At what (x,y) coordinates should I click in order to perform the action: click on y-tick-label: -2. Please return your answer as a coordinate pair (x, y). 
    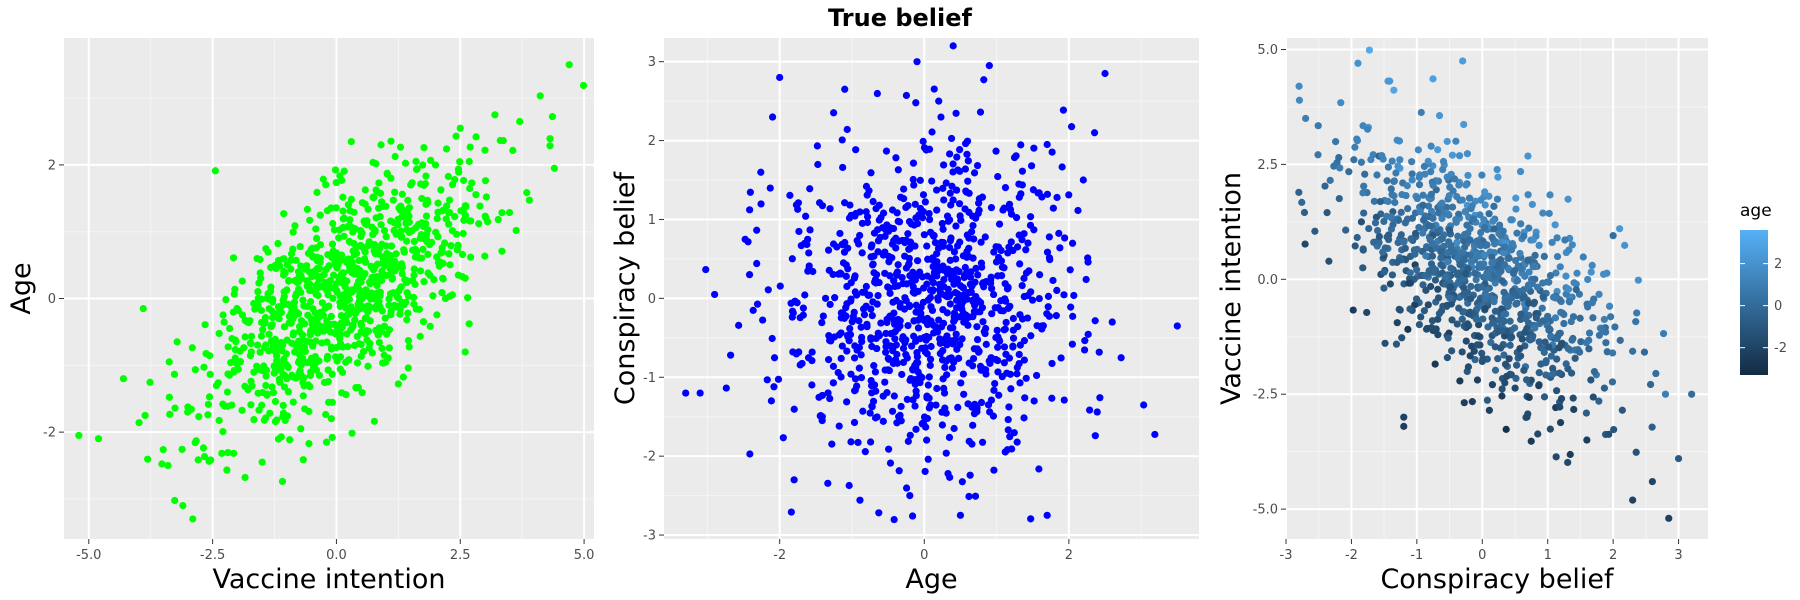
    Looking at the image, I should click on (49, 433).